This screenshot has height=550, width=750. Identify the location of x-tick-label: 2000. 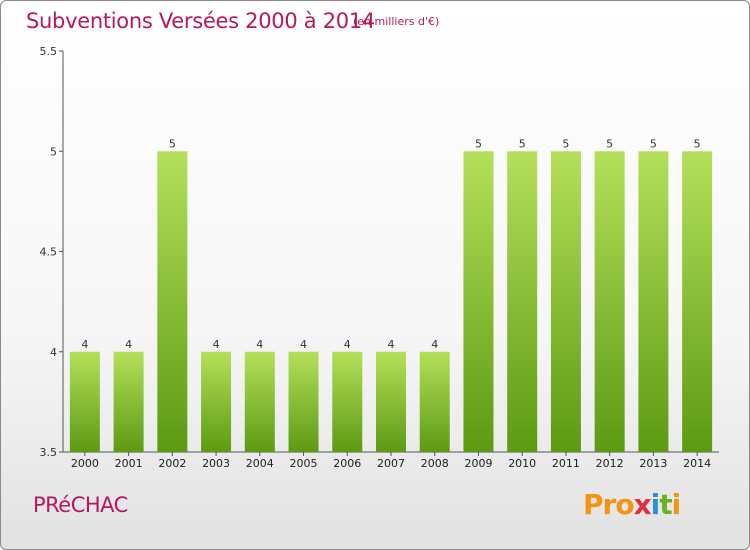
(85, 463).